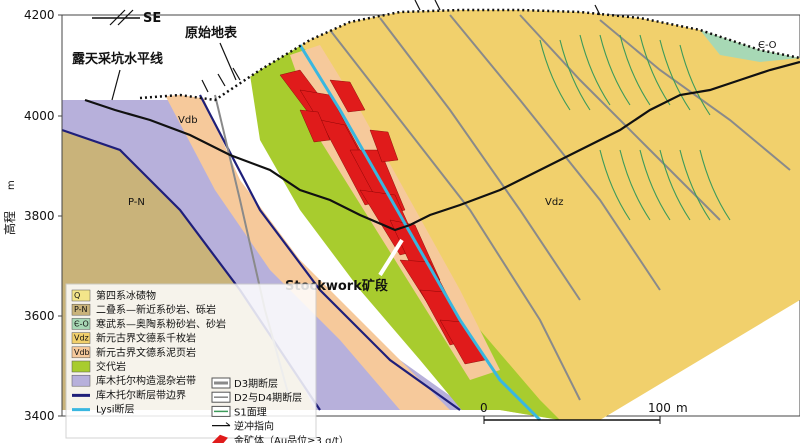 Image resolution: width=800 pixels, height=443 pixels. What do you see at coordinates (39, 15) in the screenshot?
I see `y-tick-label: 4200` at bounding box center [39, 15].